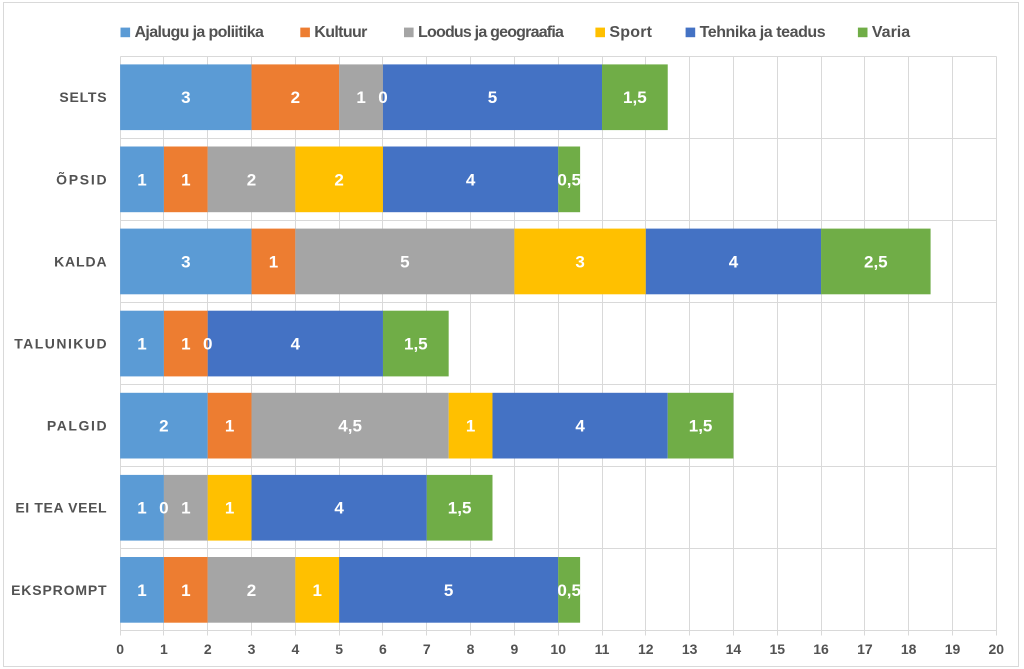 Image resolution: width=1024 pixels, height=669 pixels. Describe the element at coordinates (83, 97) in the screenshot. I see `svg-text: SELTS` at that location.